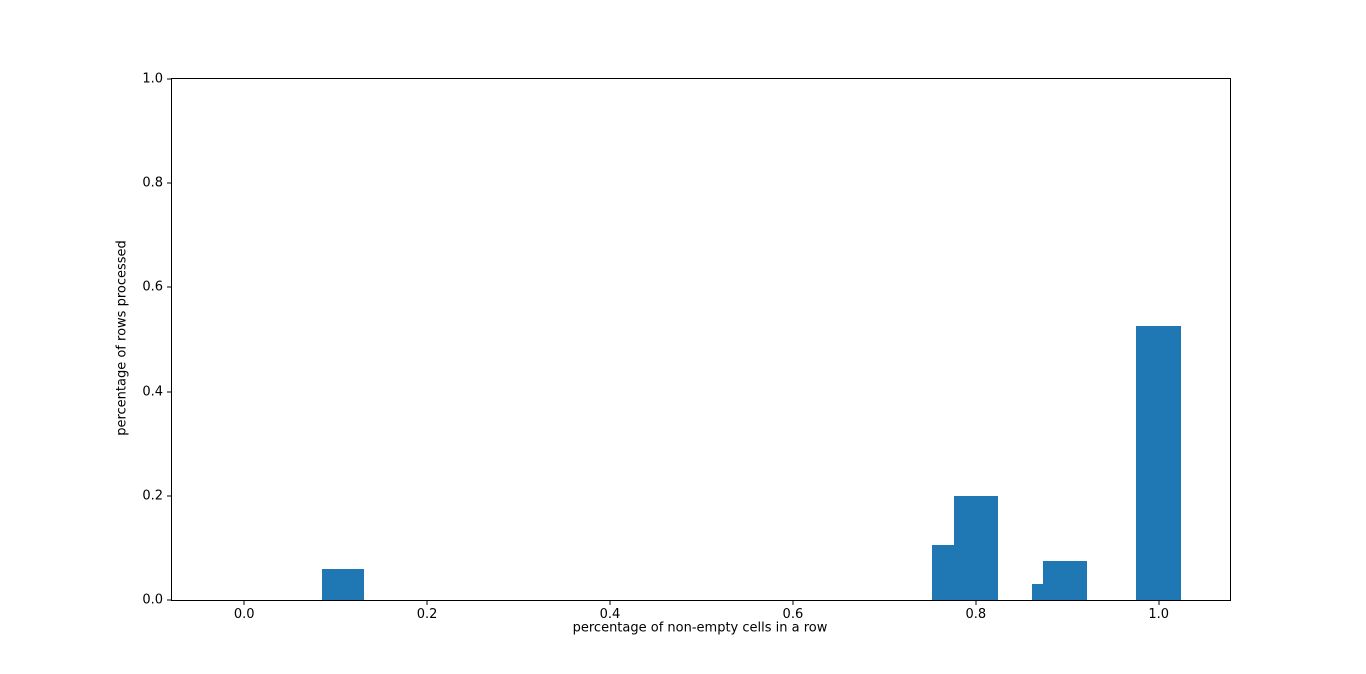  I want to click on x-tick-label: 0.8, so click(976, 614).